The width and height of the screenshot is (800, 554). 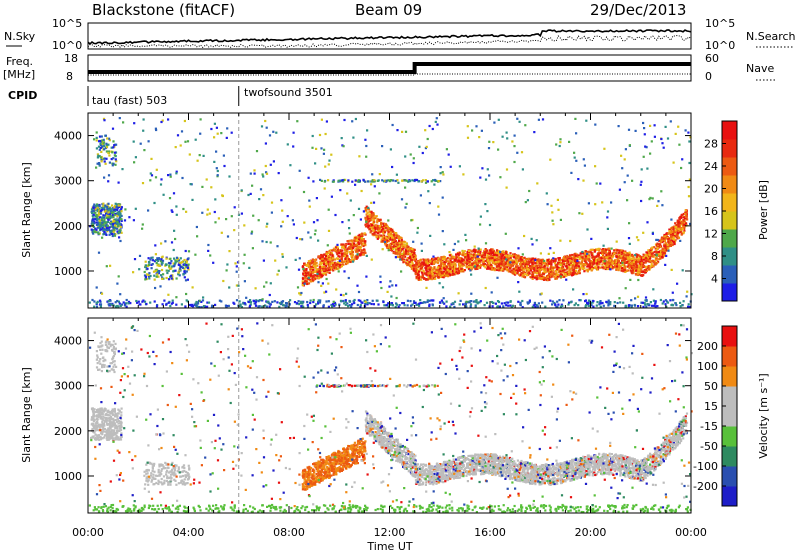 I want to click on date-title: 29/Dec/2013, so click(x=638, y=10).